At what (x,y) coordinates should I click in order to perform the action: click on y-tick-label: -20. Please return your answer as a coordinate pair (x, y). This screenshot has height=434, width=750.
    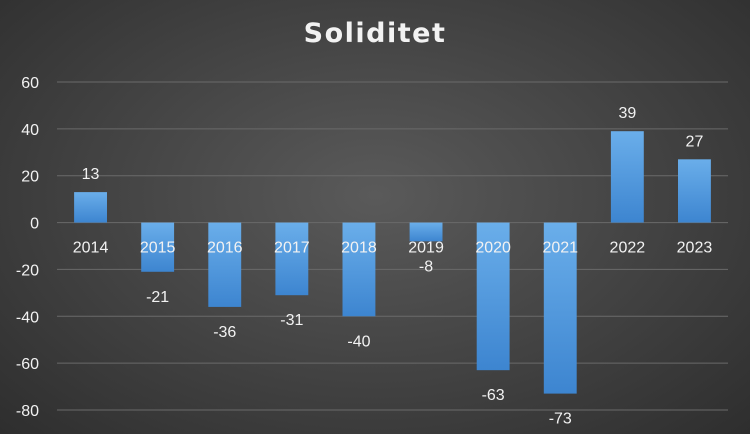
    Looking at the image, I should click on (27, 270).